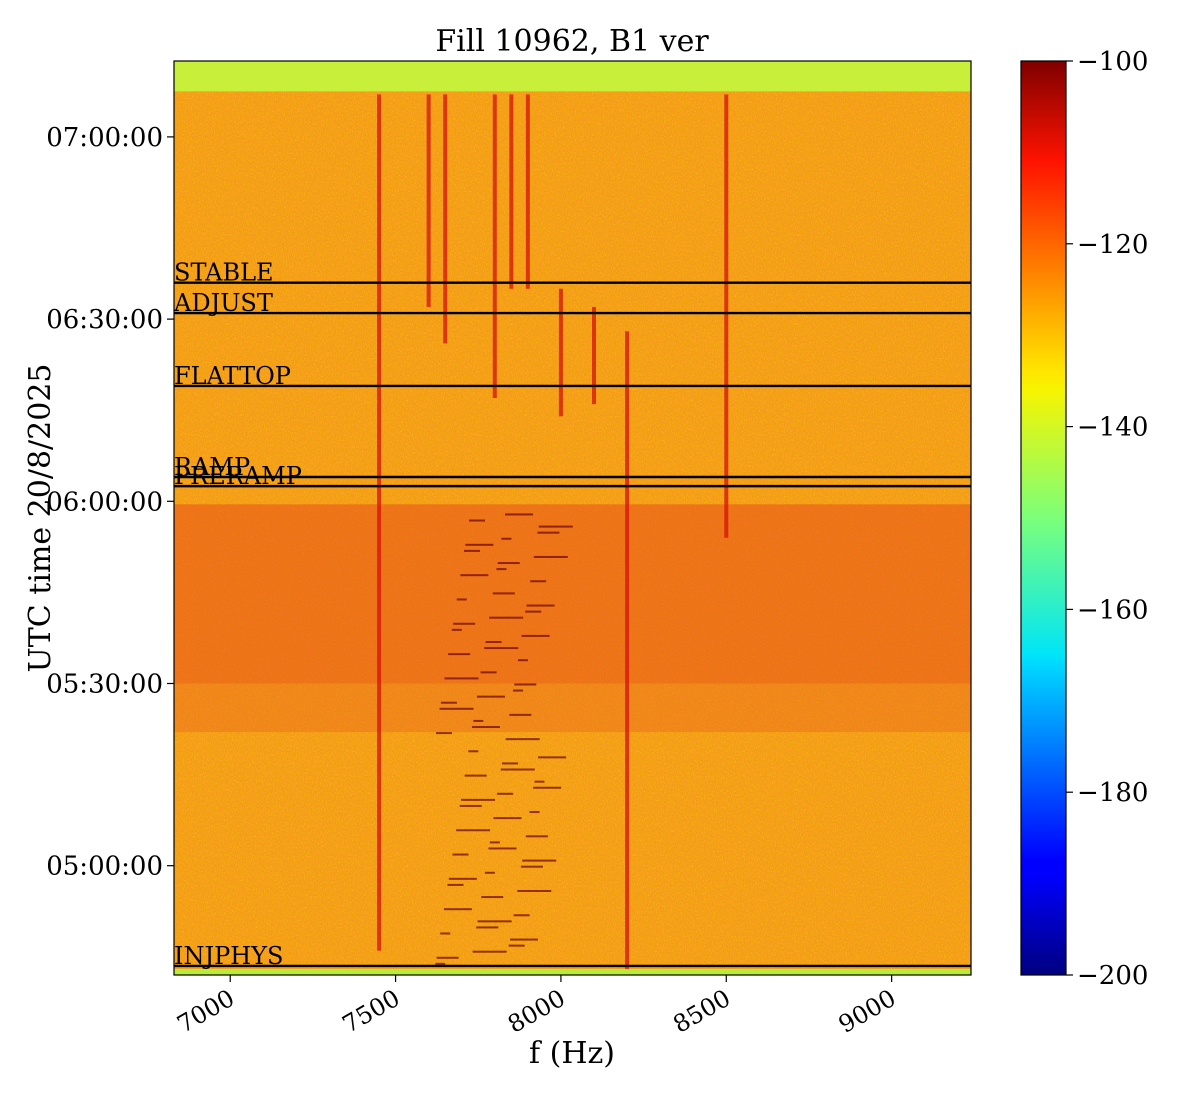 The width and height of the screenshot is (1200, 1100). I want to click on x-tick-label: 7500, so click(371, 1011).